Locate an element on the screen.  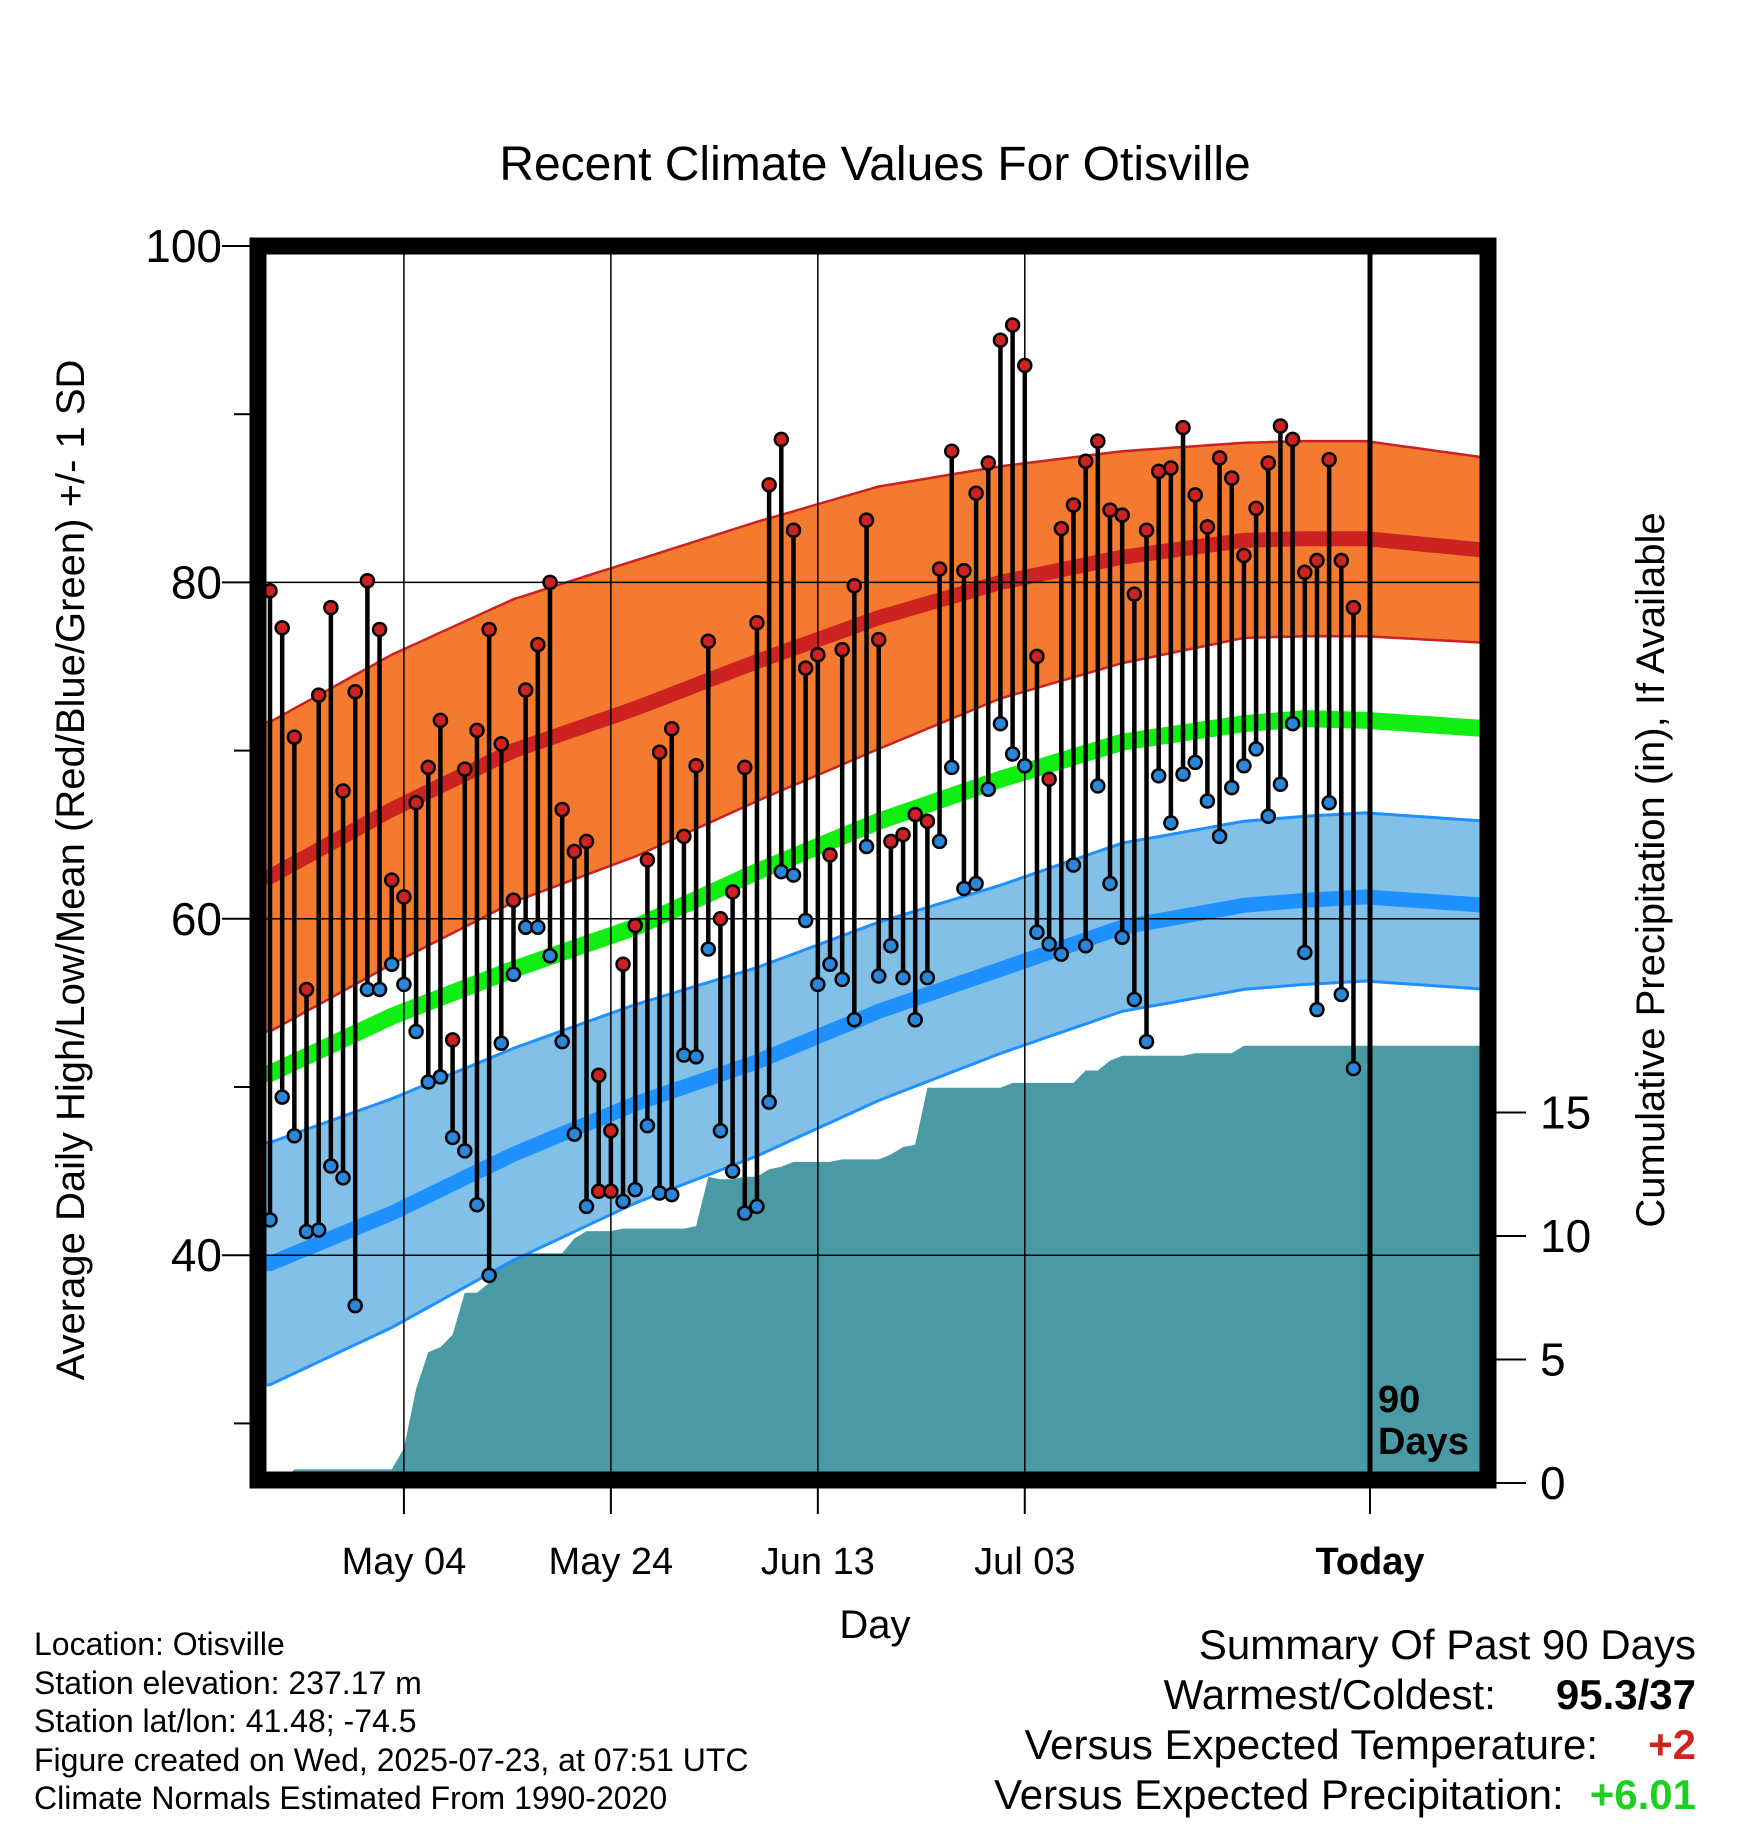
temperature-departure-row: Versus Expected Temperature: +2 is located at coordinates (1345, 1745).